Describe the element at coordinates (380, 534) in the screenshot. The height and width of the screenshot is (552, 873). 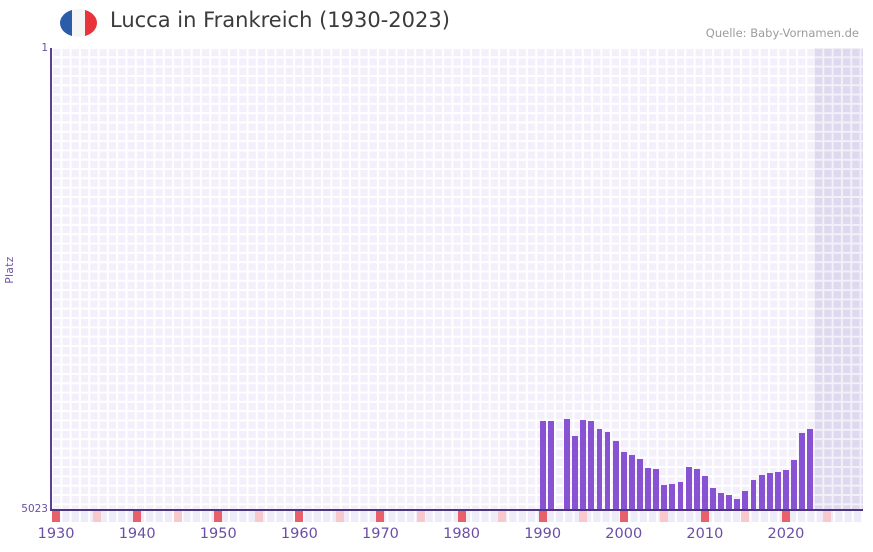
I see `x-axis-label: 1970` at that location.